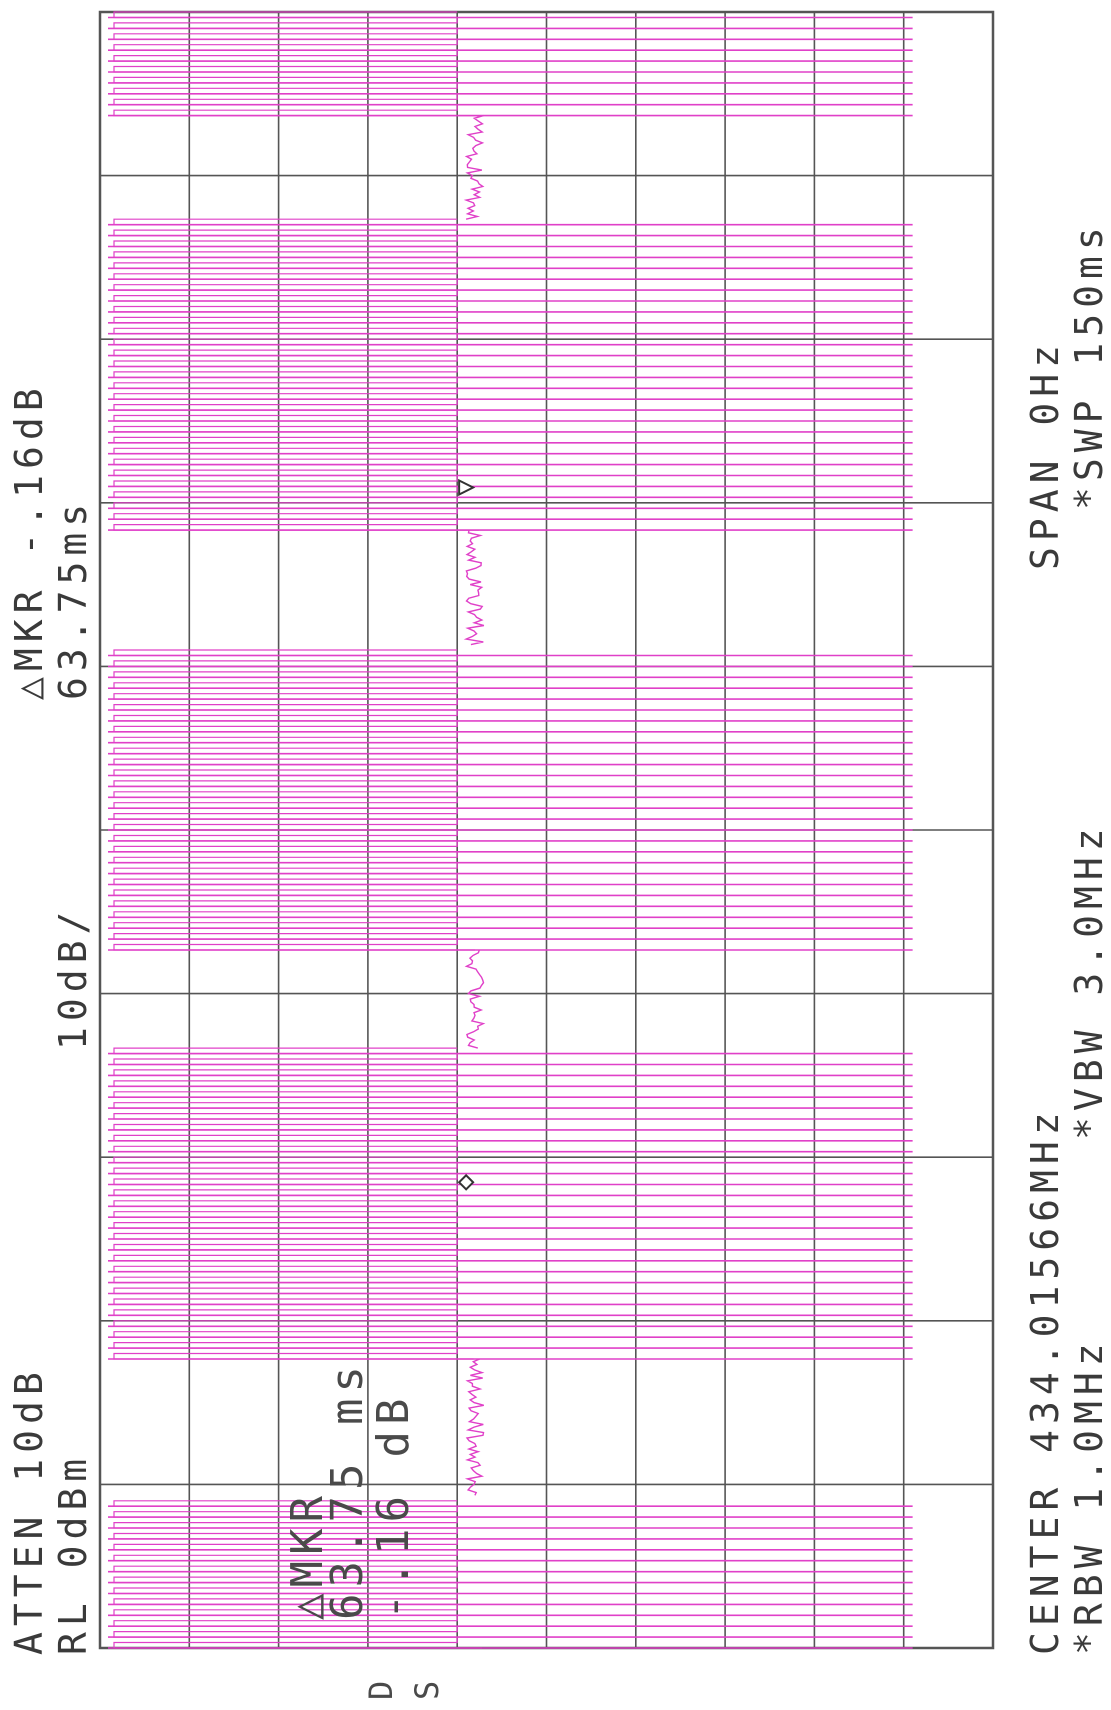 The width and height of the screenshot is (1111, 1710). I want to click on center-label: CENTER 434.01566MHz, so click(1045, 1380).